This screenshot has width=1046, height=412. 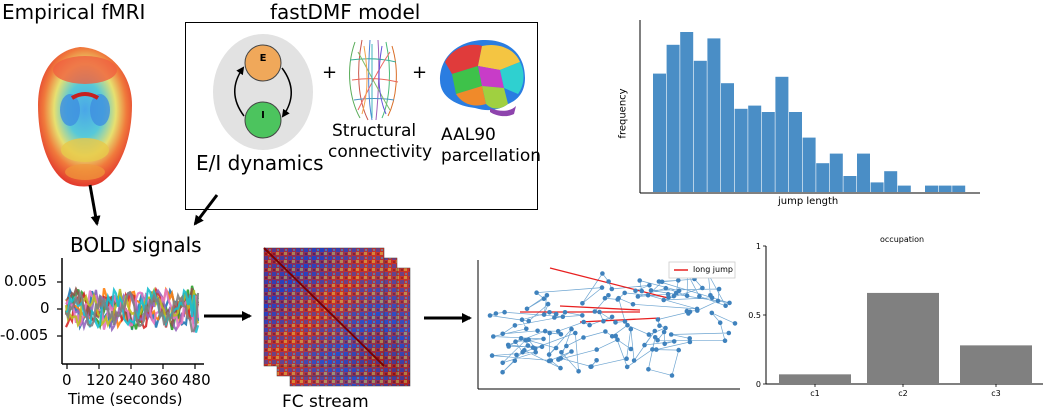 What do you see at coordinates (374, 131) in the screenshot?
I see `sc-label-line1: Structural` at bounding box center [374, 131].